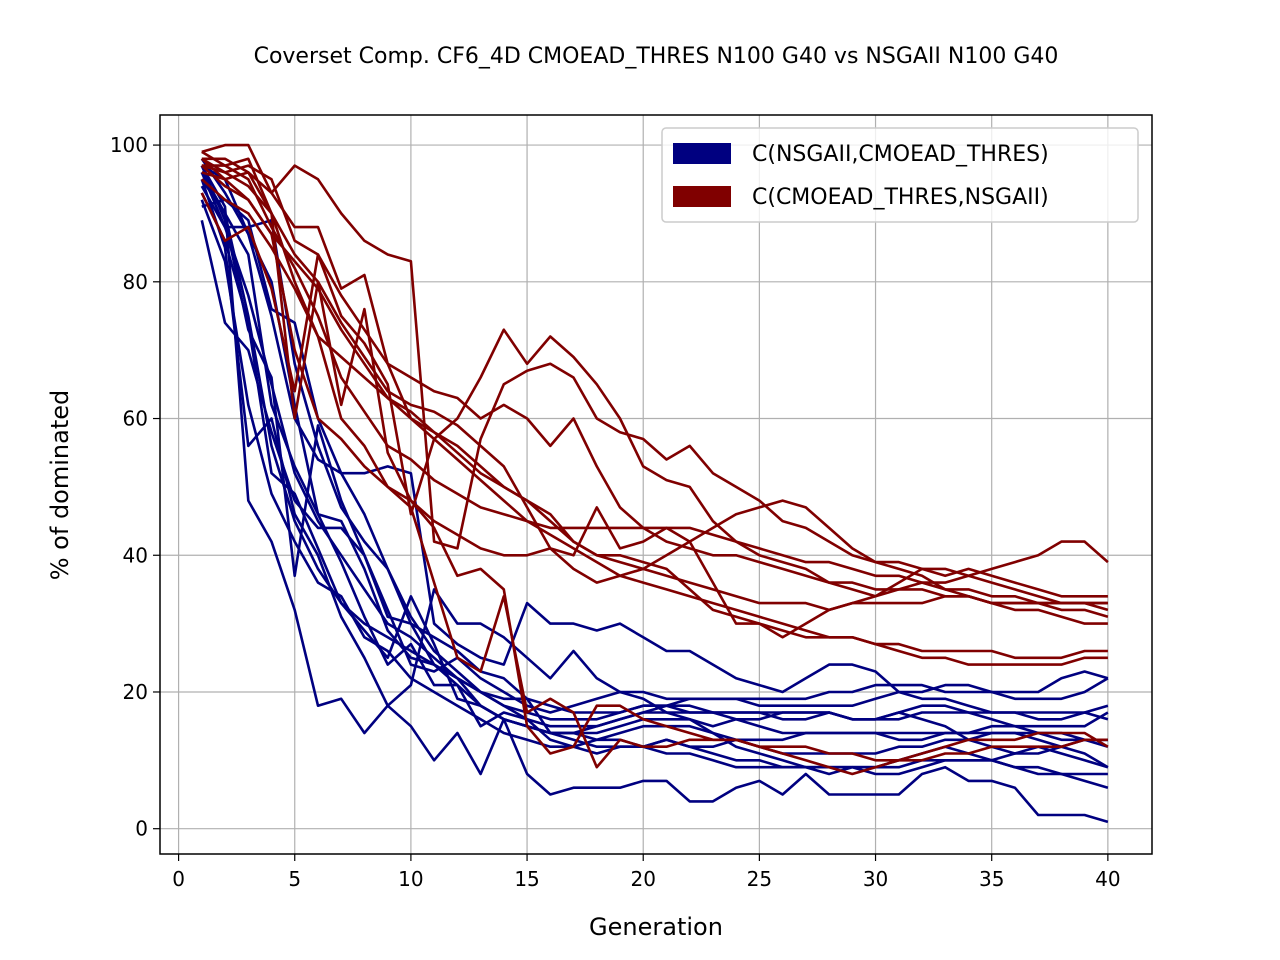 The image size is (1280, 960). Describe the element at coordinates (642, 879) in the screenshot. I see `x-tick-label: 20` at that location.